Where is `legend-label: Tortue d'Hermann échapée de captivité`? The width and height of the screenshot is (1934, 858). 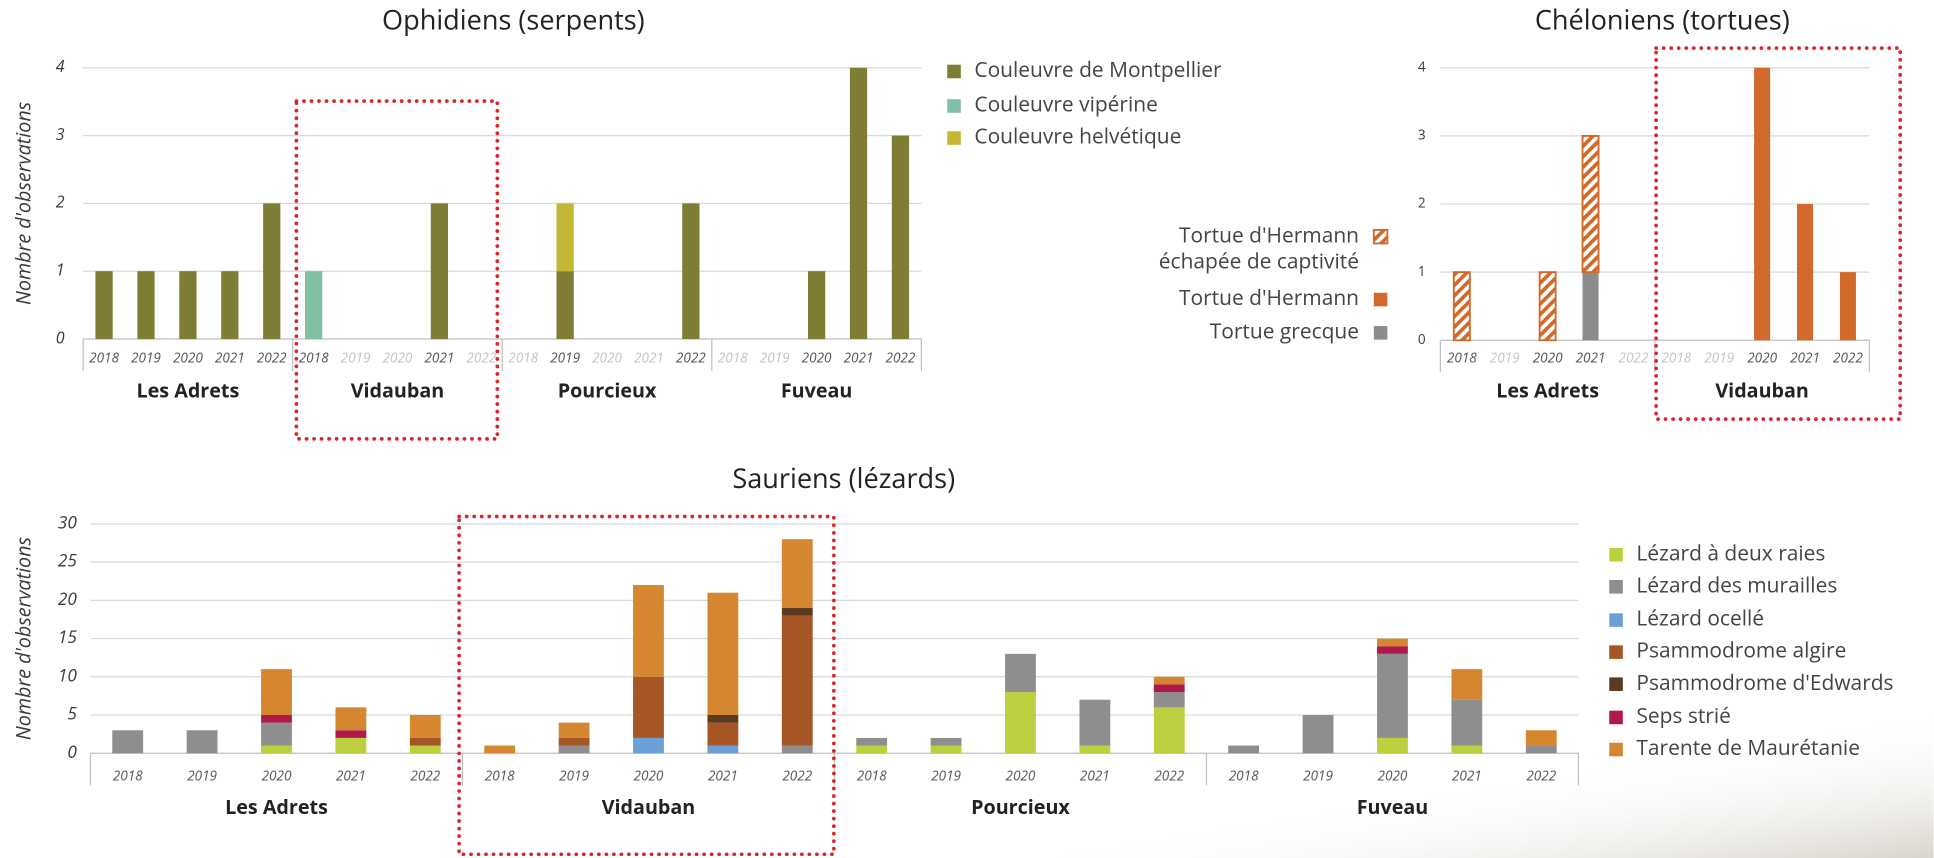 legend-label: Tortue d'Hermann échapée de captivité is located at coordinates (1259, 248).